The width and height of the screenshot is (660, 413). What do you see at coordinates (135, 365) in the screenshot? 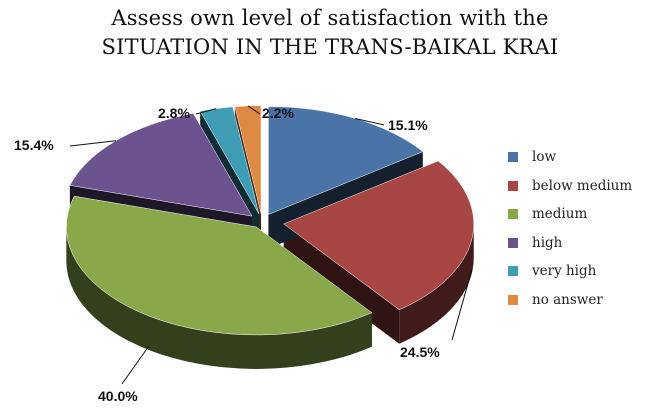
I see `leader-line-medium` at bounding box center [135, 365].